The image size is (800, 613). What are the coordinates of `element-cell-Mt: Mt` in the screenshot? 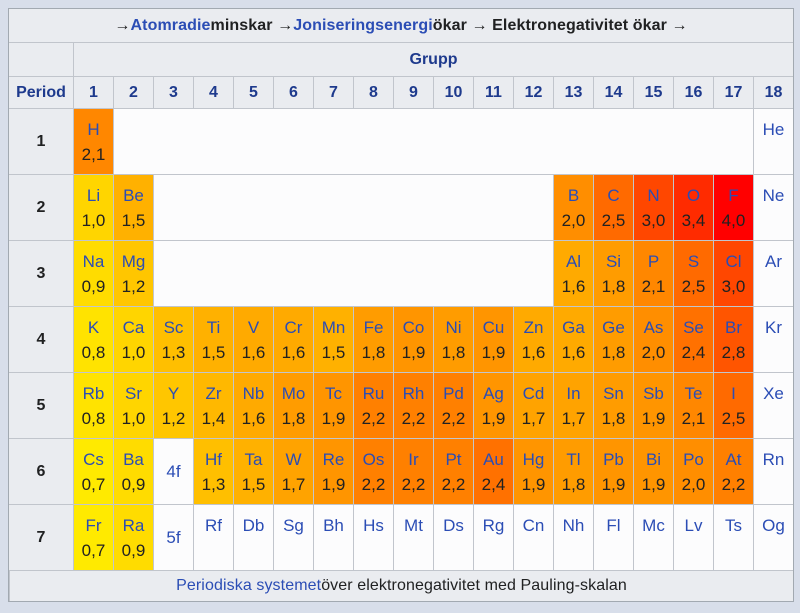 It's located at (413, 537).